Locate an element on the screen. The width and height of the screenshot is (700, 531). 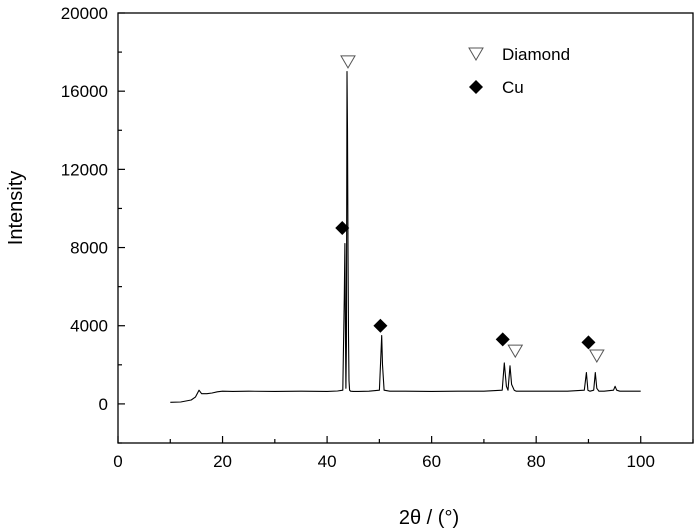
y-tick-label: 16000 is located at coordinates (84, 91).